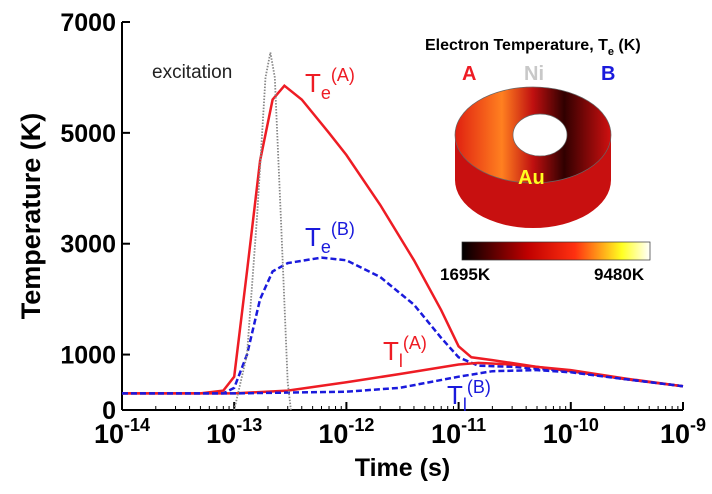 The image size is (712, 494). Describe the element at coordinates (608, 74) in the screenshot. I see `inset-label: B` at that location.